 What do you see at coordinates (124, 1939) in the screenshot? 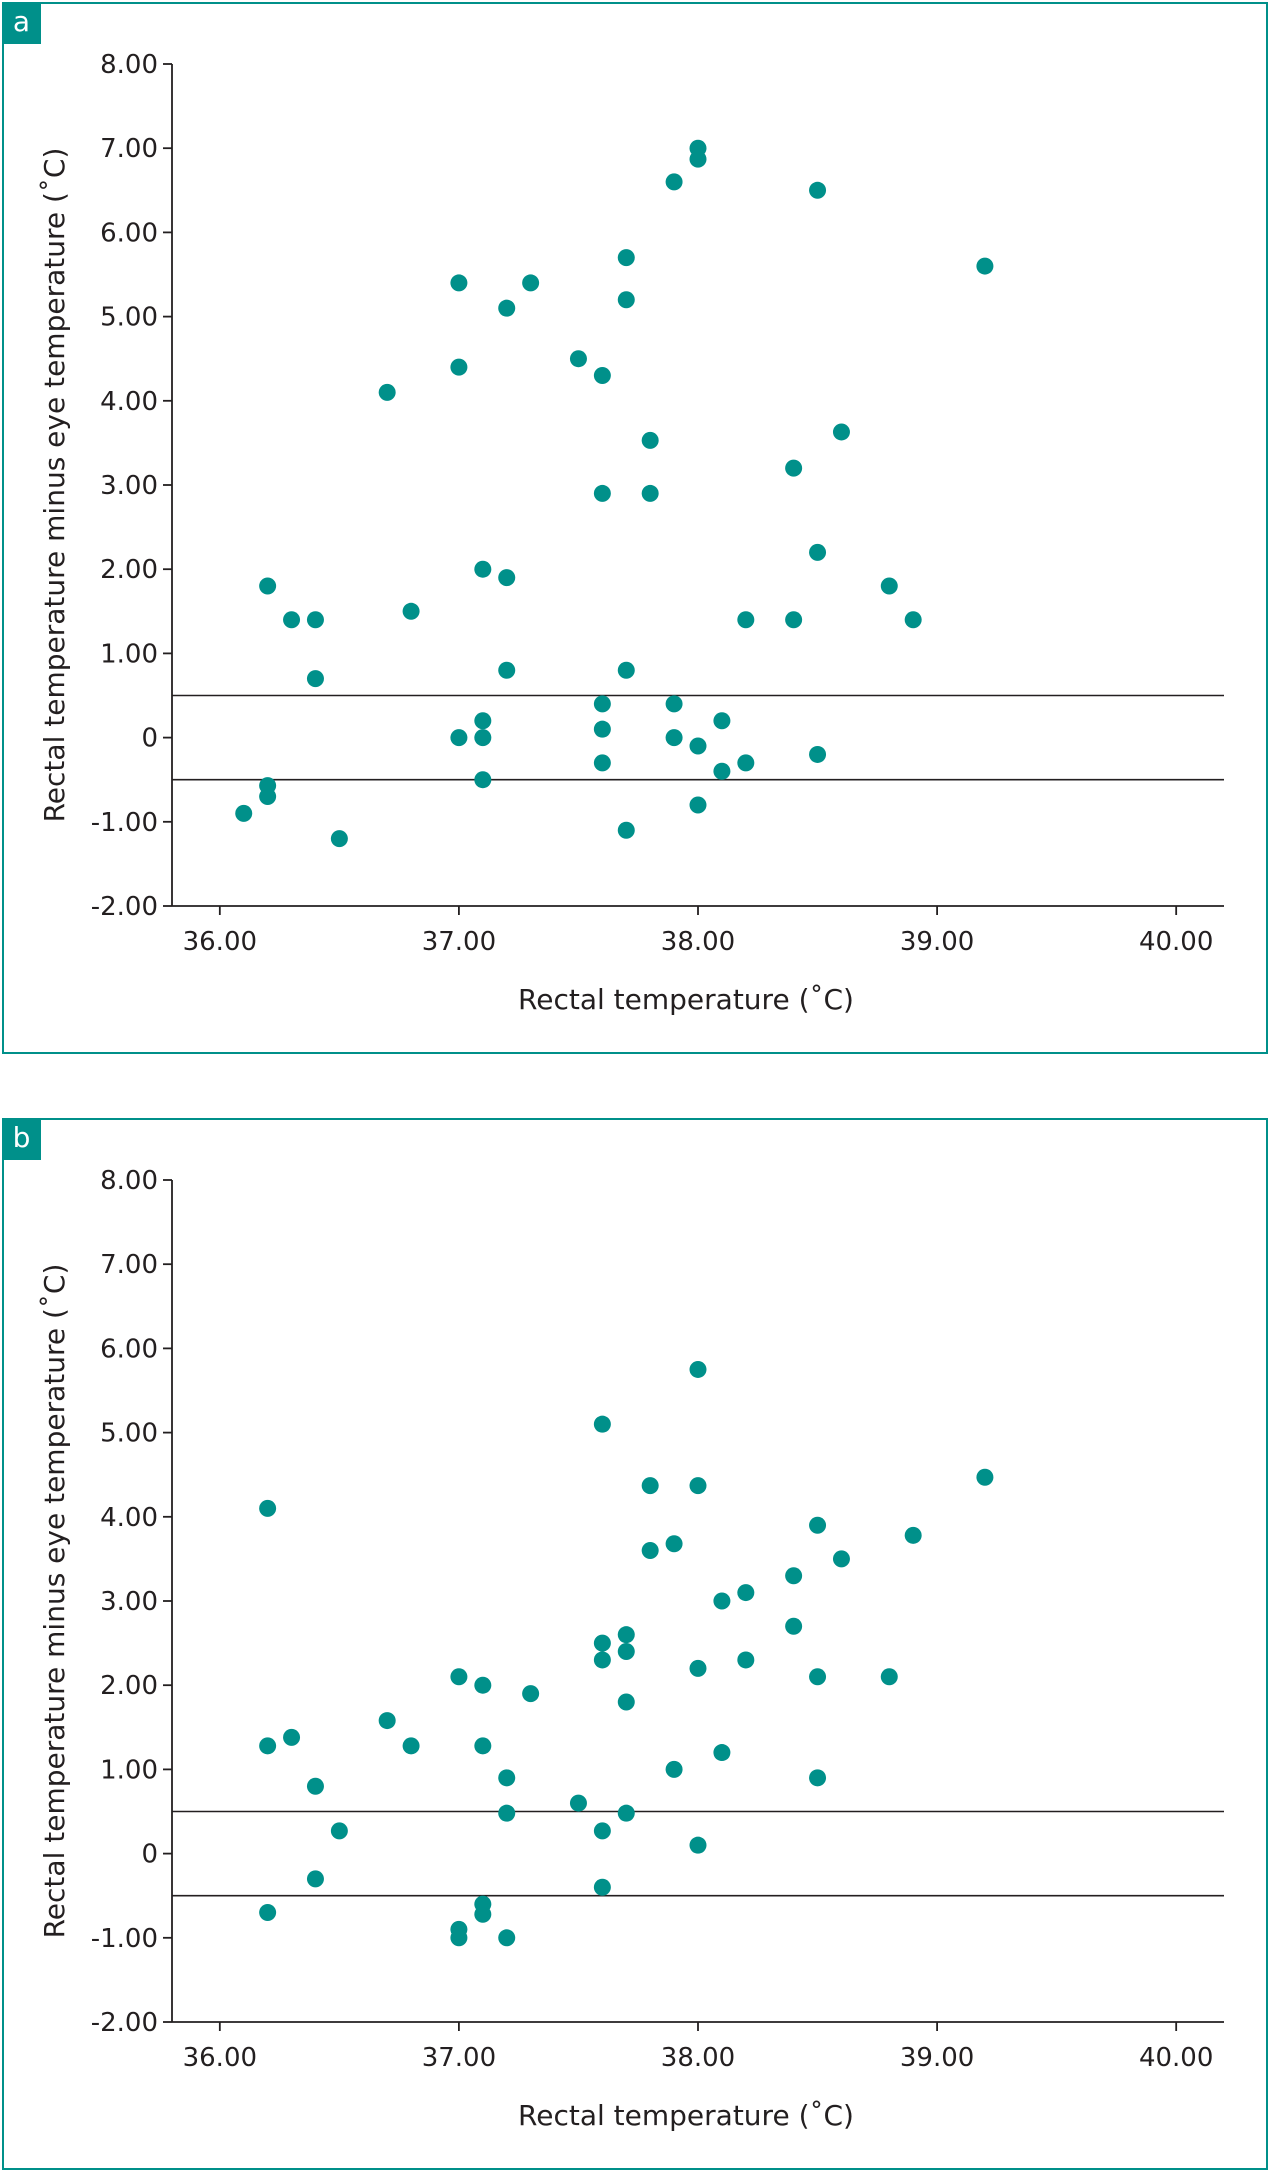
I see `y-tick-label: -1.00` at bounding box center [124, 1939].